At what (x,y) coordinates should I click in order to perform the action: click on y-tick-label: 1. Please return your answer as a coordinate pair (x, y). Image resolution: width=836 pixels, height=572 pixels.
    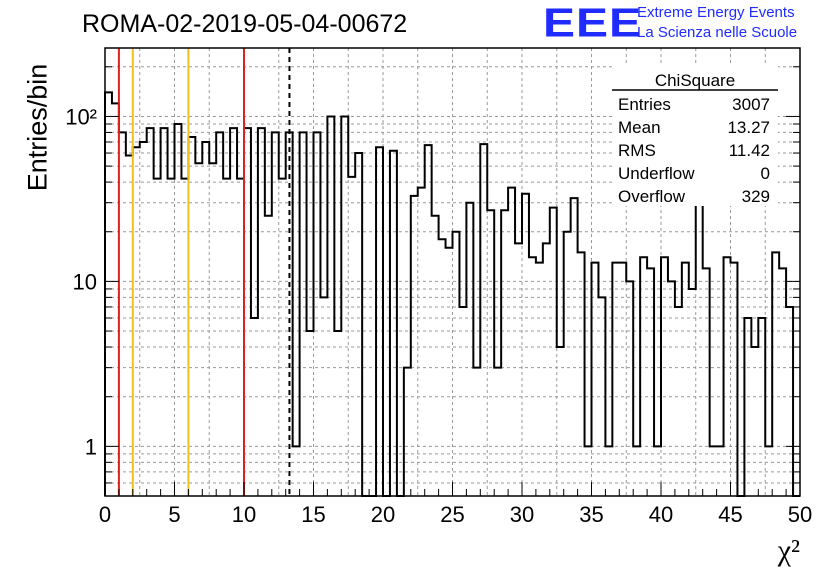
    Looking at the image, I should click on (91, 446).